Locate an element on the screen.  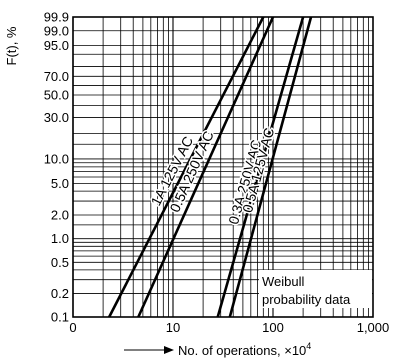
y-tick-label: 10.0 is located at coordinates (56, 158).